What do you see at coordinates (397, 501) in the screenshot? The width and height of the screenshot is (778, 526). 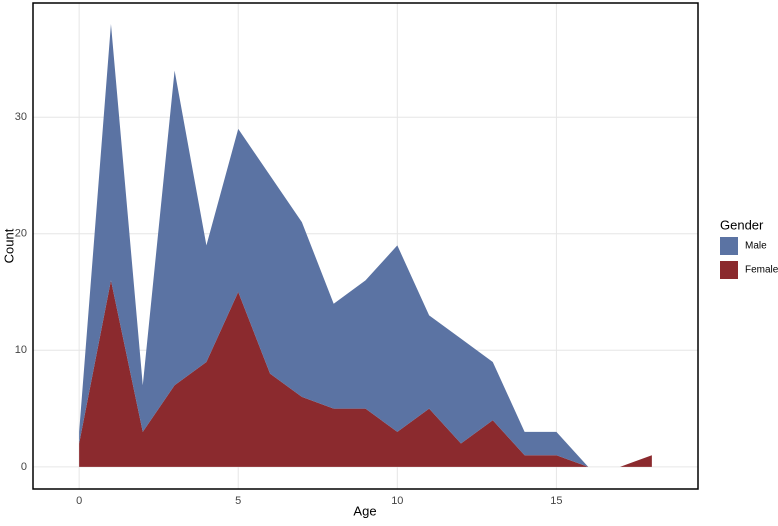 I see `x-tick-label: 10` at bounding box center [397, 501].